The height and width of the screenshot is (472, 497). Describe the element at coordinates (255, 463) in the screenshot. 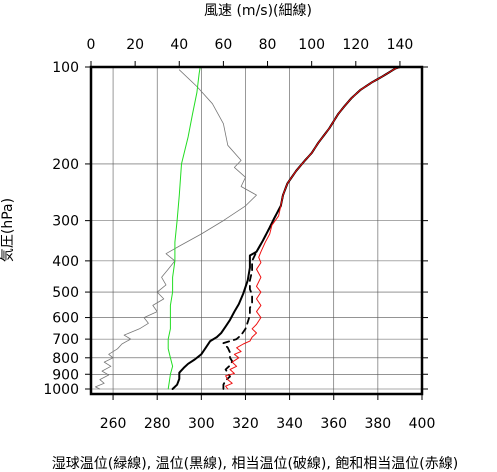

I see `bottom-axis-title: 湿球温位(緑線), 温位(黒線), 相当温位(破線), 飽和相当温位(赤線)` at that location.